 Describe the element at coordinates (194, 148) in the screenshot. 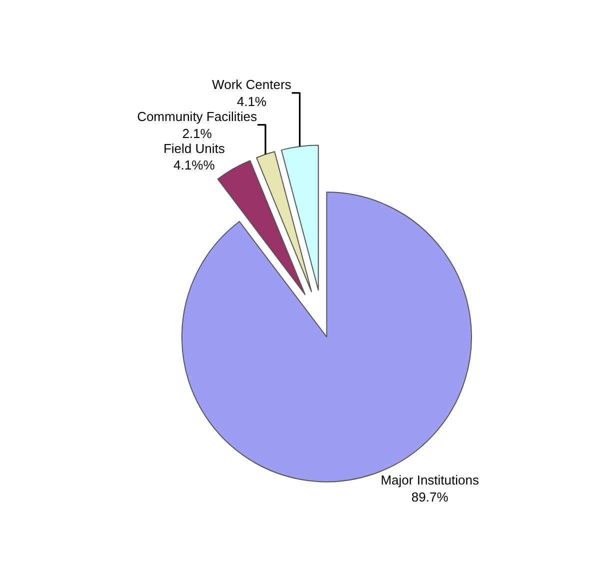

I see `slice-label: Field Units` at that location.